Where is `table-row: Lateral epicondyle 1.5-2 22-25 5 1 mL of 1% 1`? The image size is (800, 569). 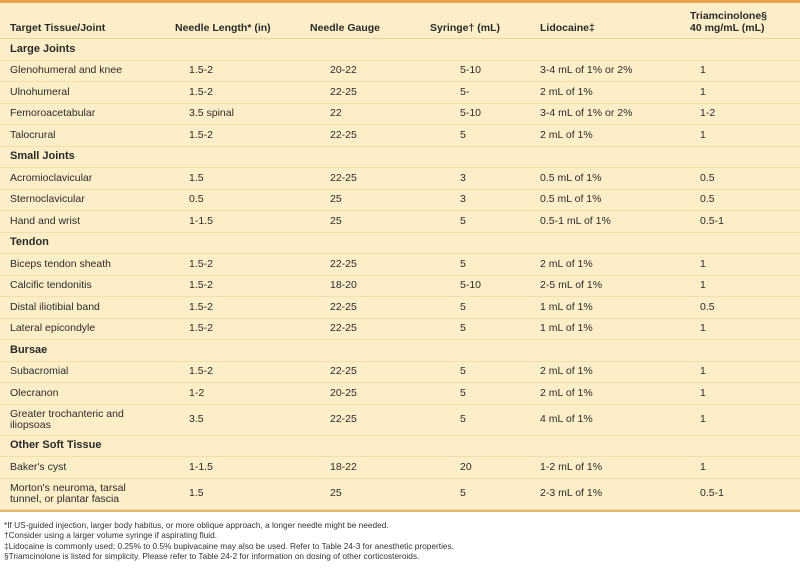
table-row: Lateral epicondyle 1.5-2 22-25 5 1 mL of 1% 1 is located at coordinates (400, 329).